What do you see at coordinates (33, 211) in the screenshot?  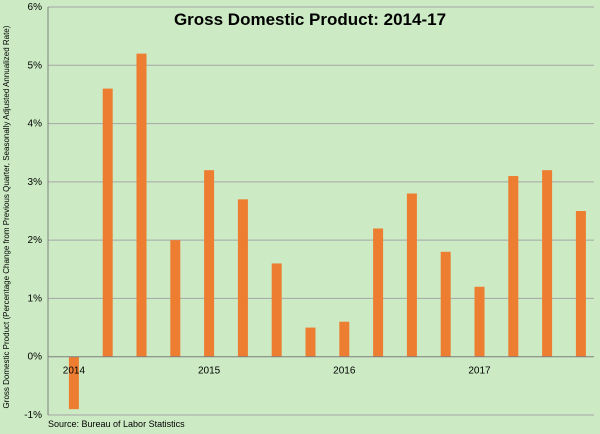 I see `y-tick-labels: -1% 0% 1% 2% 3% 4% 5% 6%` at bounding box center [33, 211].